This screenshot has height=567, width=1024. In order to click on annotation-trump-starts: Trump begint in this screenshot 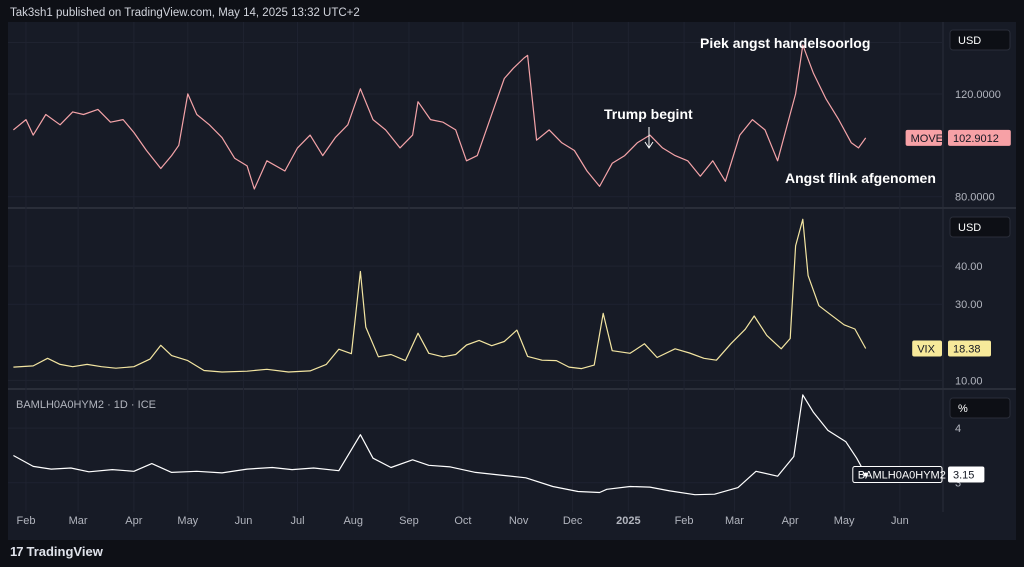, I will do `click(648, 114)`.